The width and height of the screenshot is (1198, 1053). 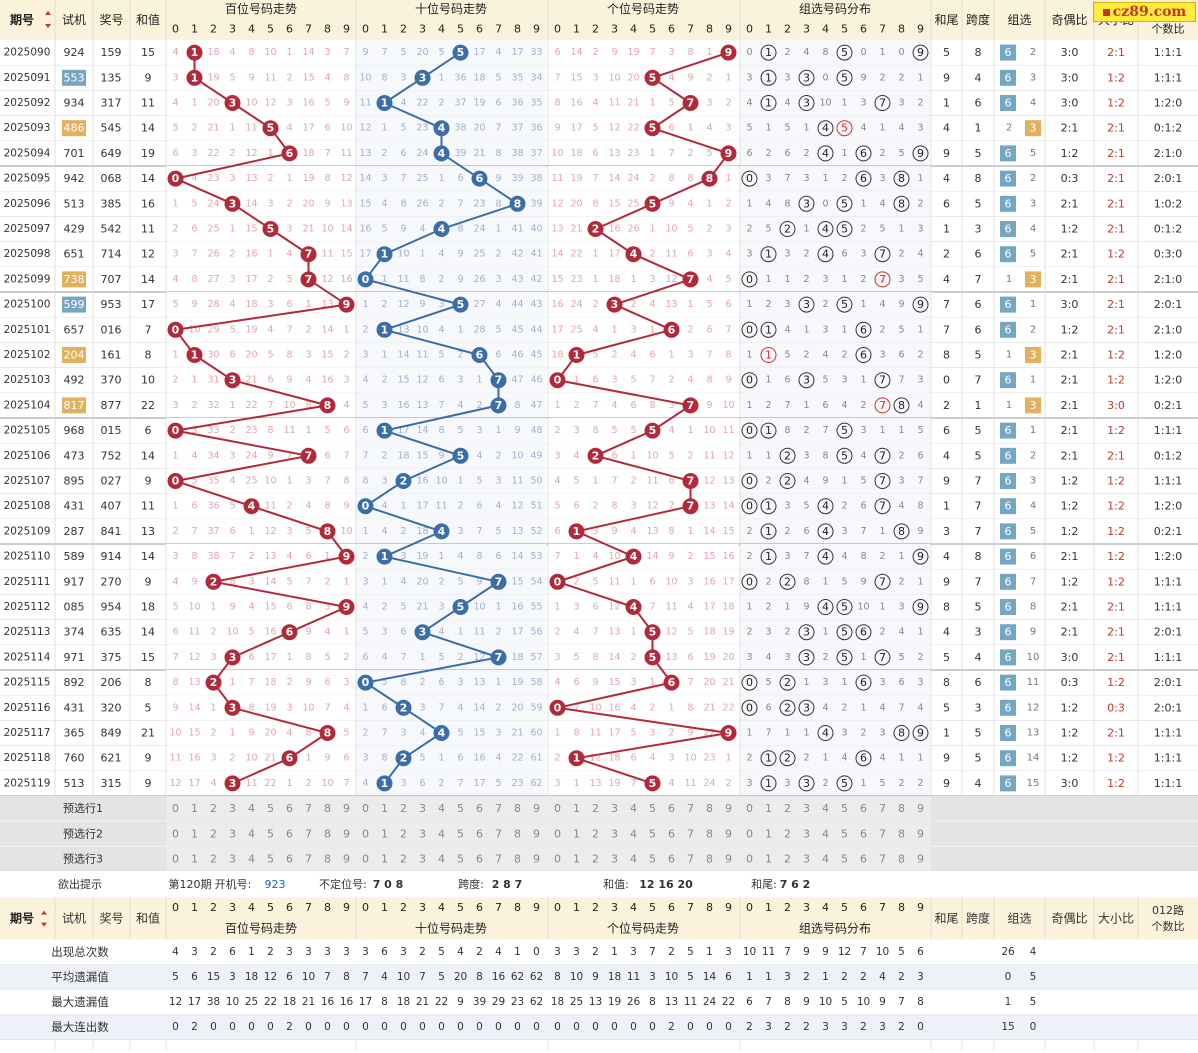 I want to click on hint-hezhi-label: 和值:, so click(x=616, y=884).